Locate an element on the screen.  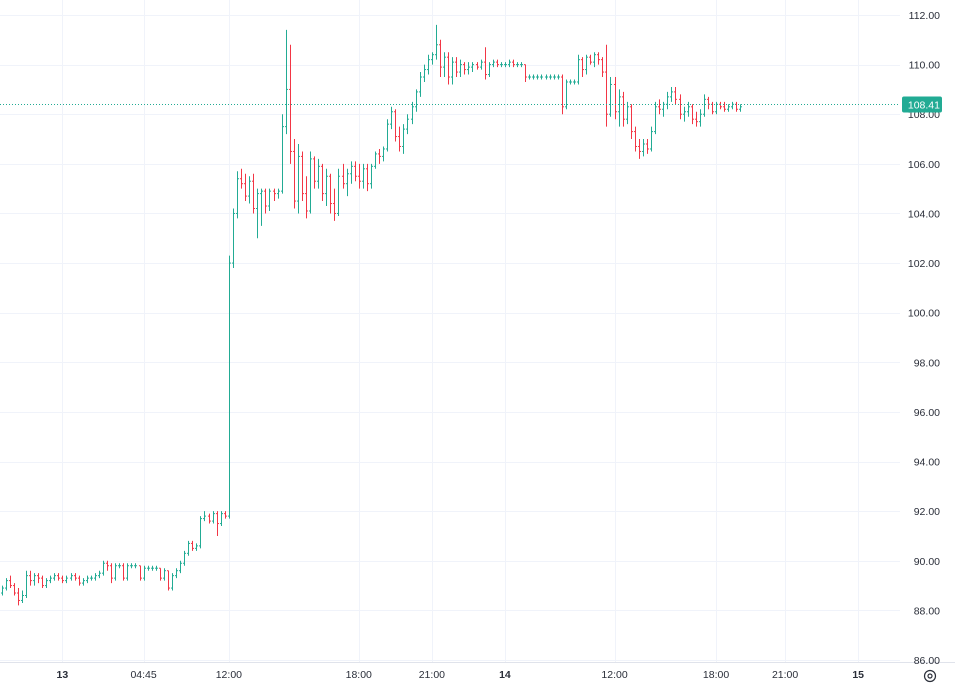
y-tick-label: 92.00 is located at coordinates (927, 512).